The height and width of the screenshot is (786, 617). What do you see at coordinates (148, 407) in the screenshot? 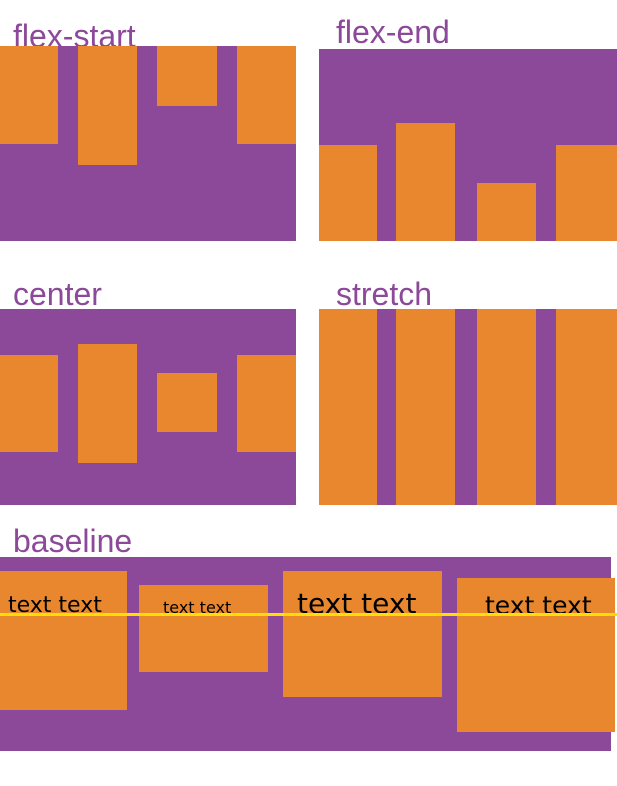
I see `flex-container-center` at bounding box center [148, 407].